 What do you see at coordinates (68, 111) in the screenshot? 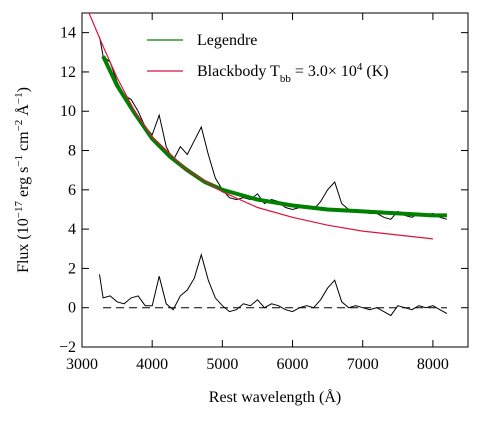
I see `y-tick-label: 10` at bounding box center [68, 111].